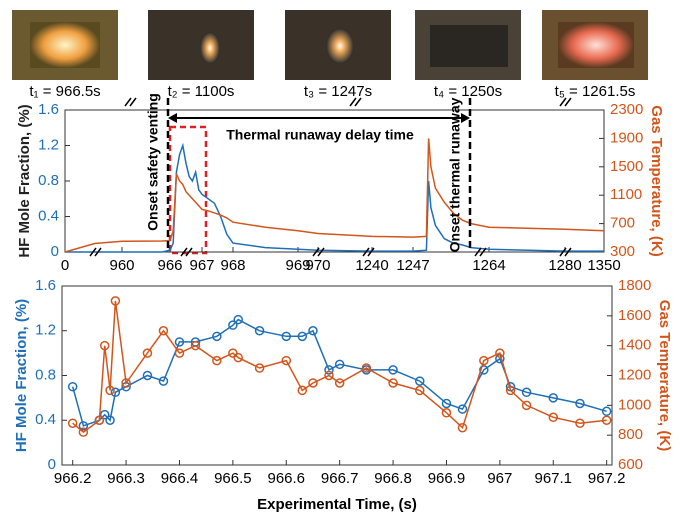 This screenshot has width=681, height=519. Describe the element at coordinates (468, 91) in the screenshot. I see `photo-label: t₄ = 1250s` at that location.